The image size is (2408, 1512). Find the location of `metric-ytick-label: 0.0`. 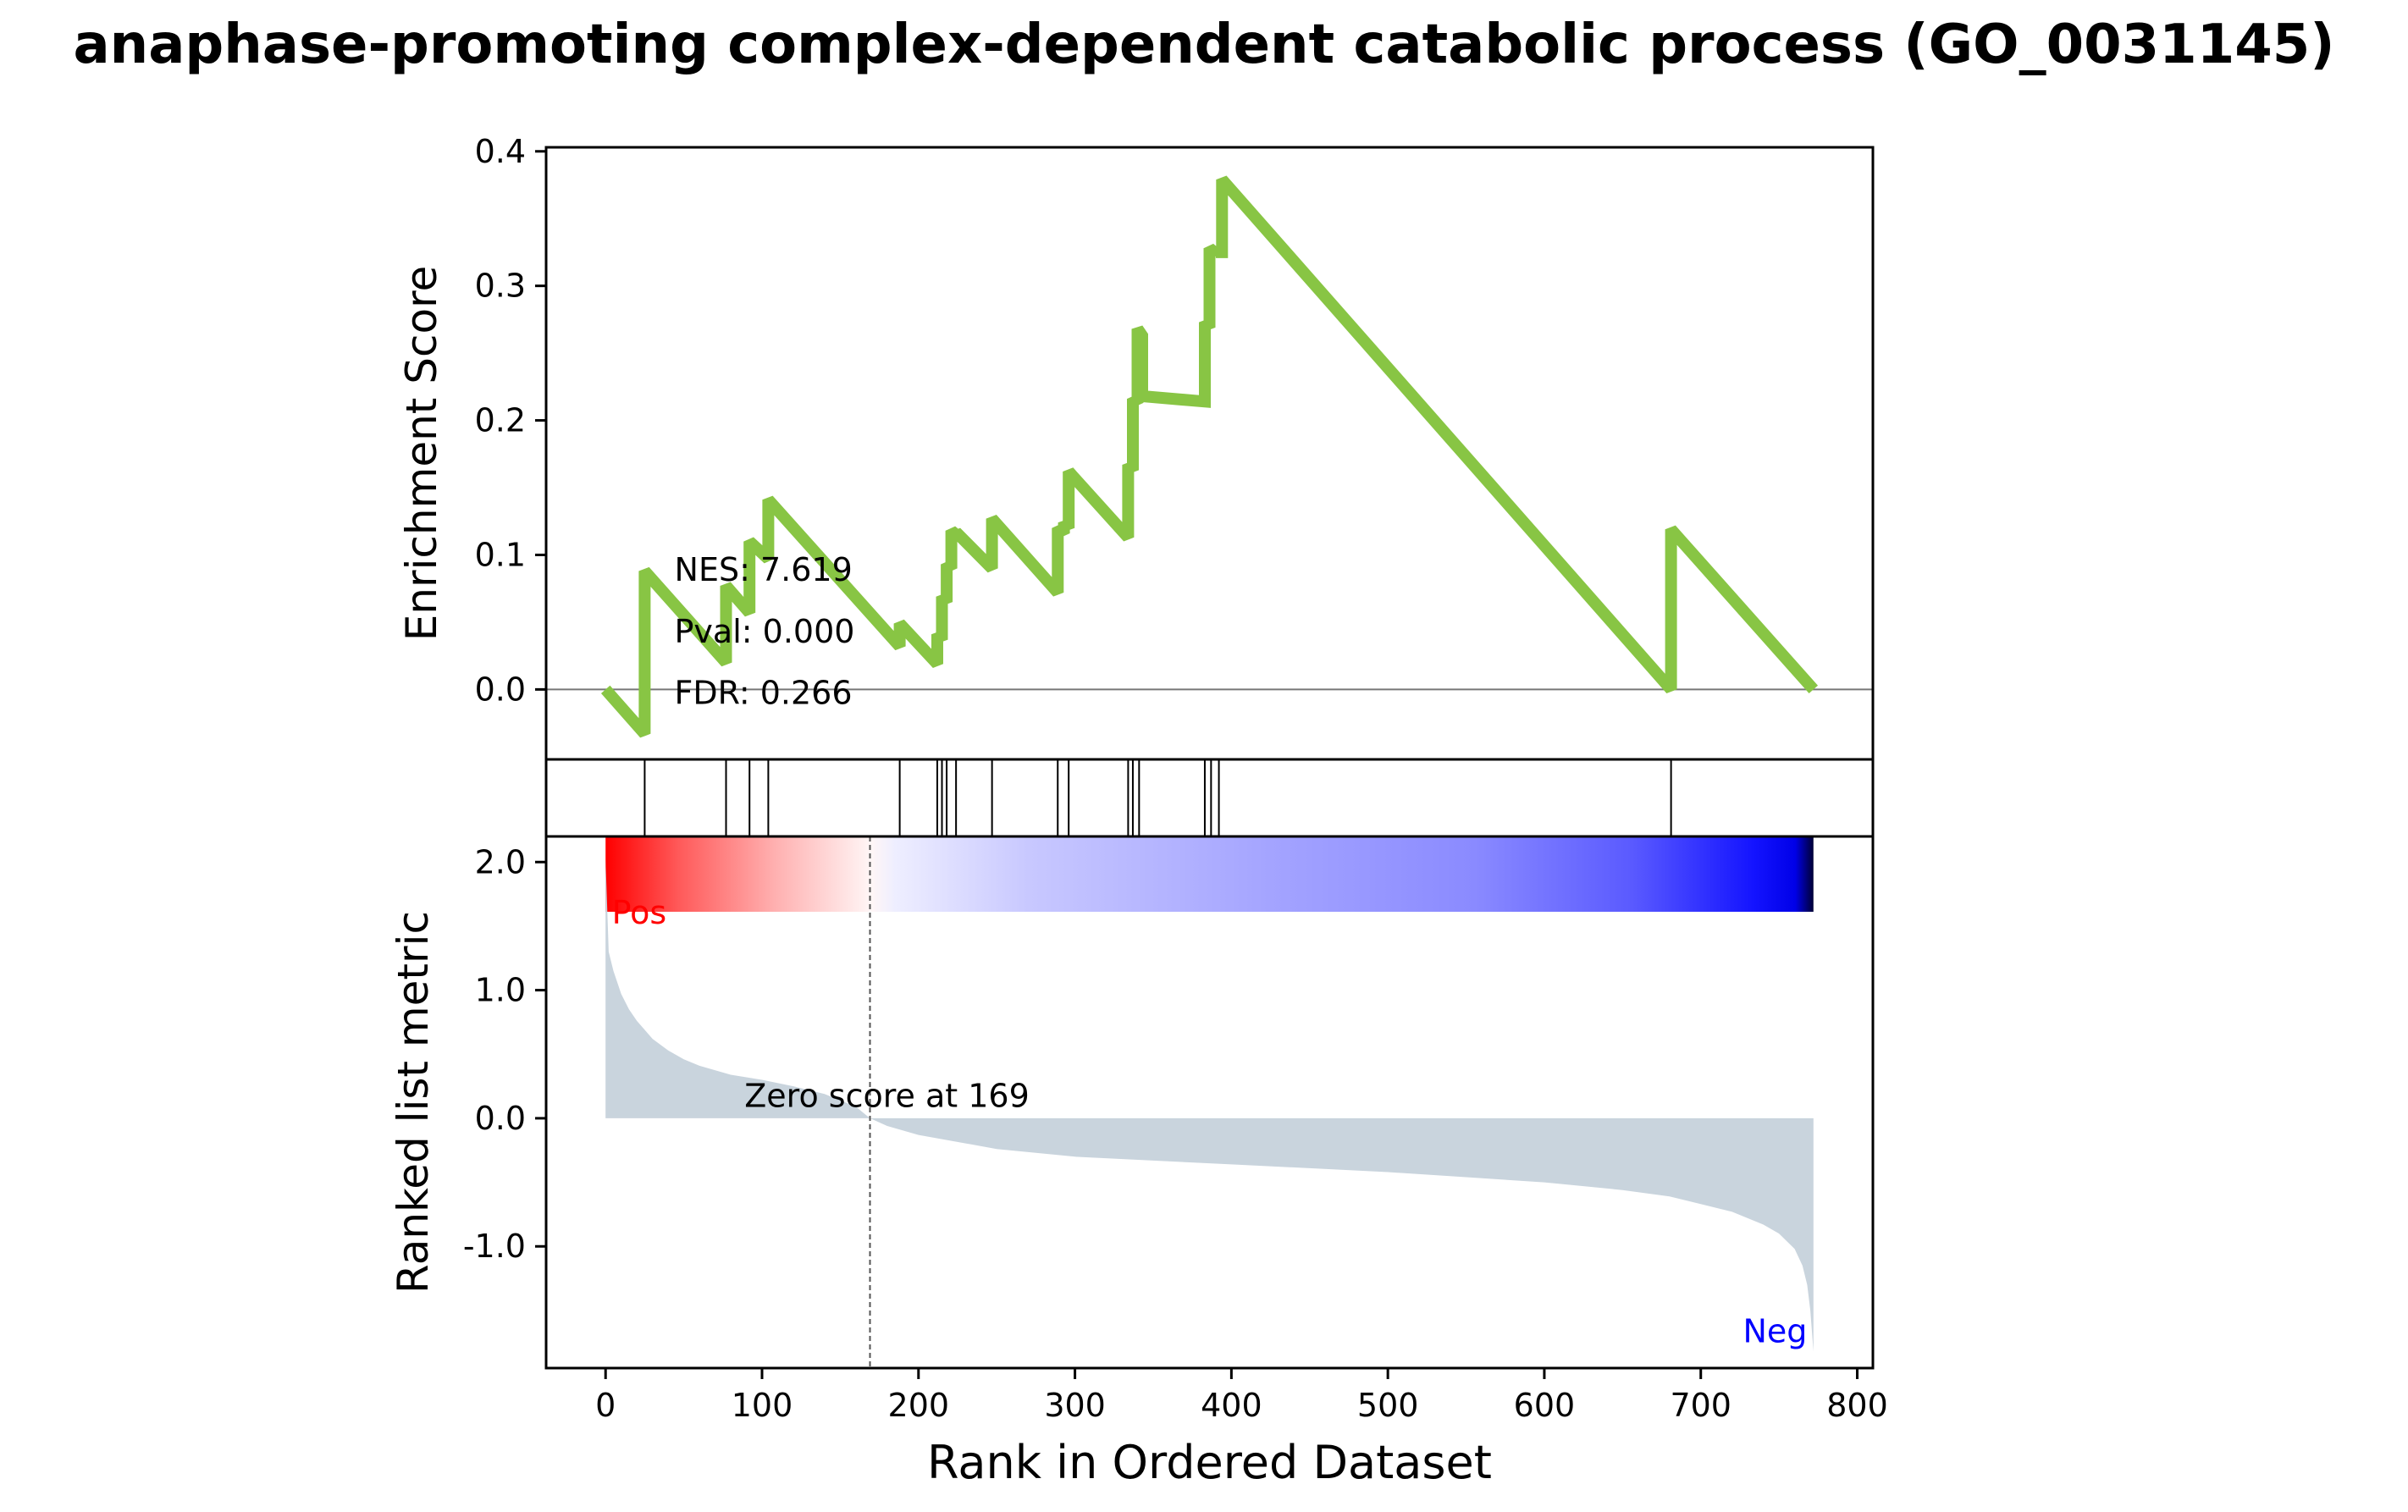

metric-ytick-label: 0.0 is located at coordinates (500, 1118).